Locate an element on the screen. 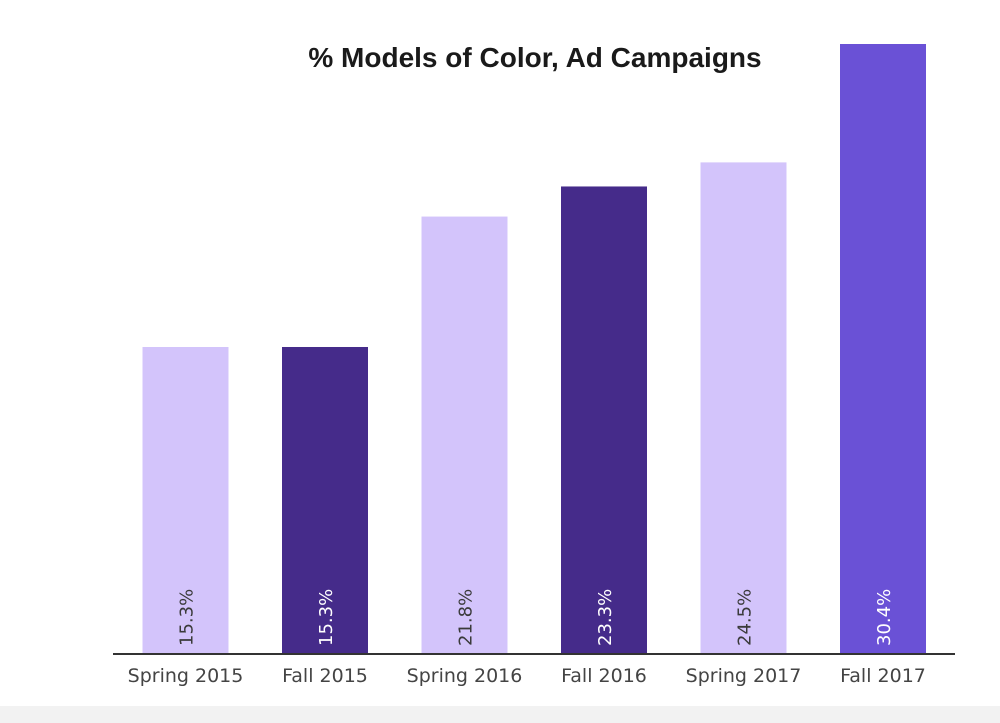 The height and width of the screenshot is (723, 1000). chart-title: % Models of Color, Ad Campaigns is located at coordinates (534, 57).